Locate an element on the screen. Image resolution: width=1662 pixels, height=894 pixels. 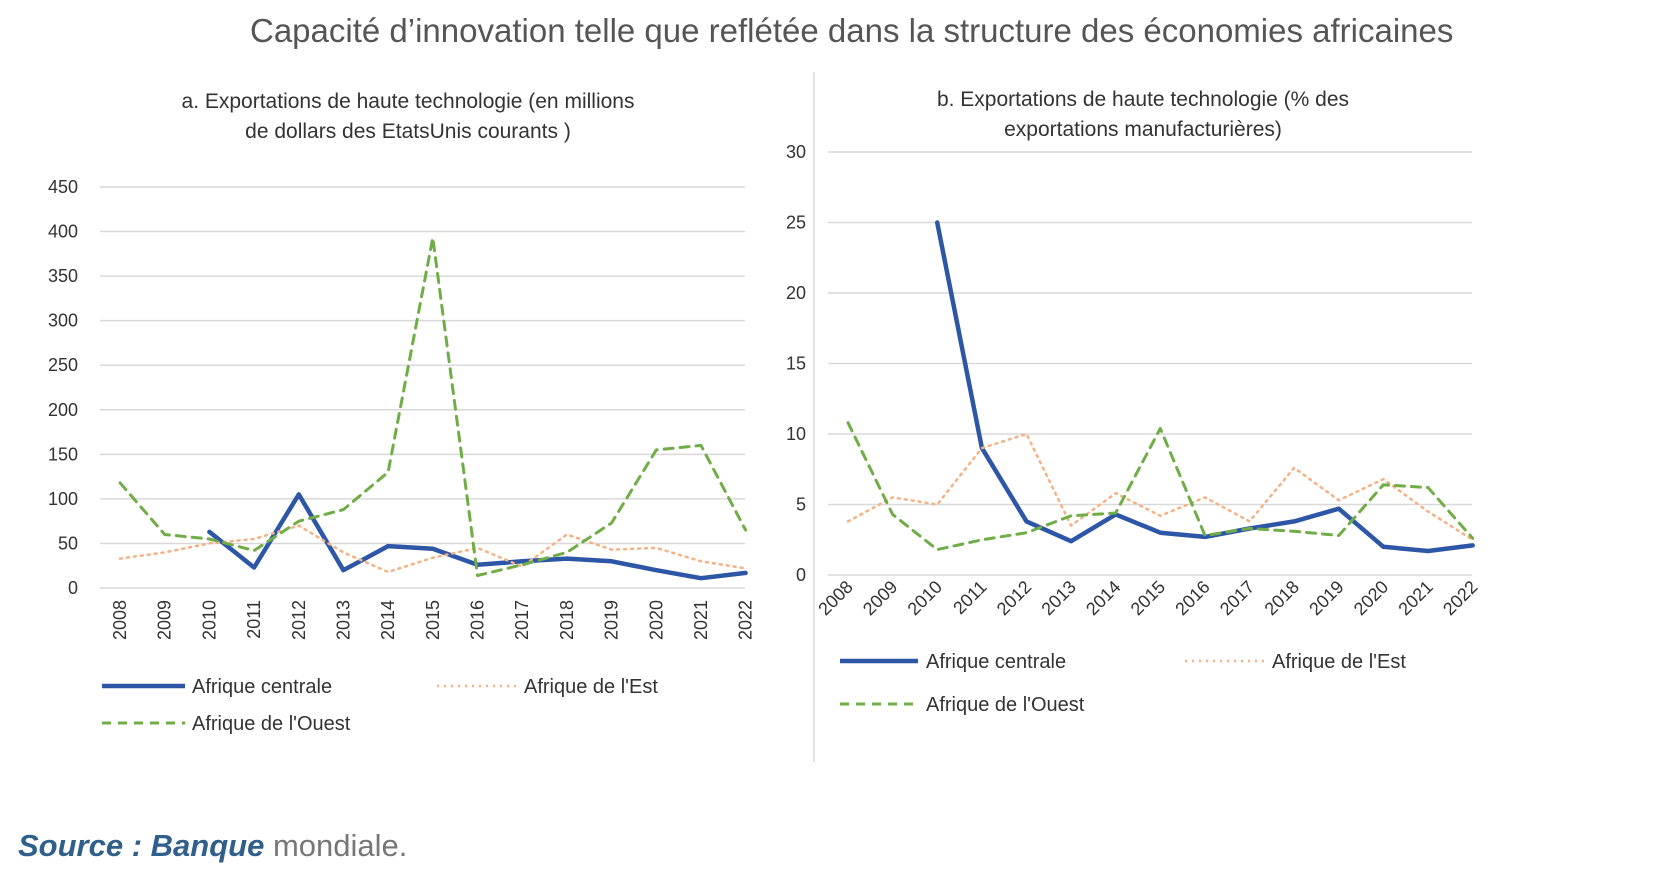
chart-b-x-tick-2008: 2008 is located at coordinates (835, 598).